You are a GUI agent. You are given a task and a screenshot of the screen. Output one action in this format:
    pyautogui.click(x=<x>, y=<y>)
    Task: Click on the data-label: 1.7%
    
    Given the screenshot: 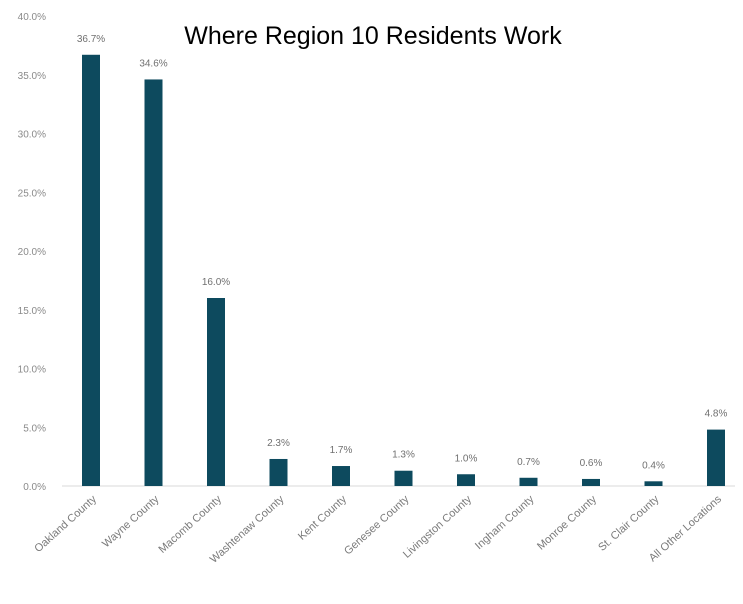 What is the action you would take?
    pyautogui.click(x=341, y=450)
    